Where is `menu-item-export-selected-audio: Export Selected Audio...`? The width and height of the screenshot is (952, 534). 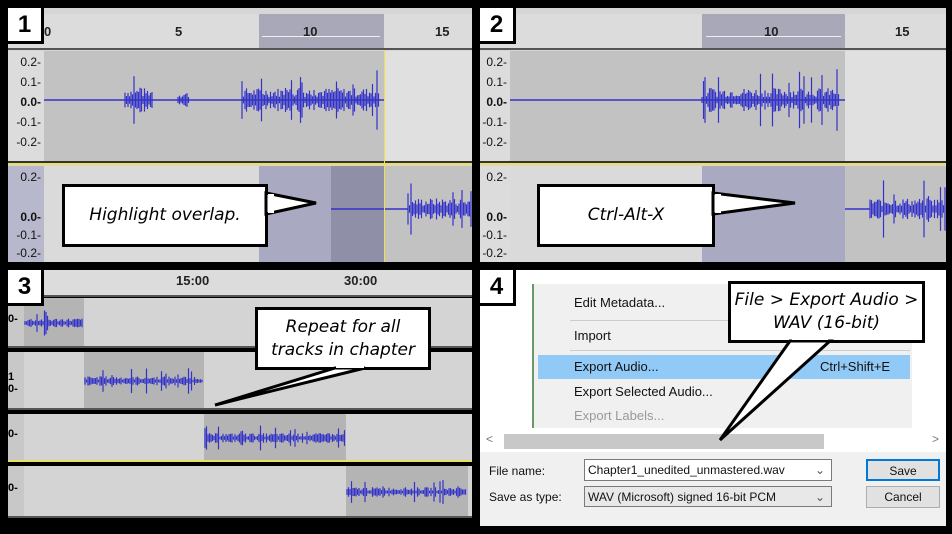 menu-item-export-selected-audio: Export Selected Audio... is located at coordinates (643, 391).